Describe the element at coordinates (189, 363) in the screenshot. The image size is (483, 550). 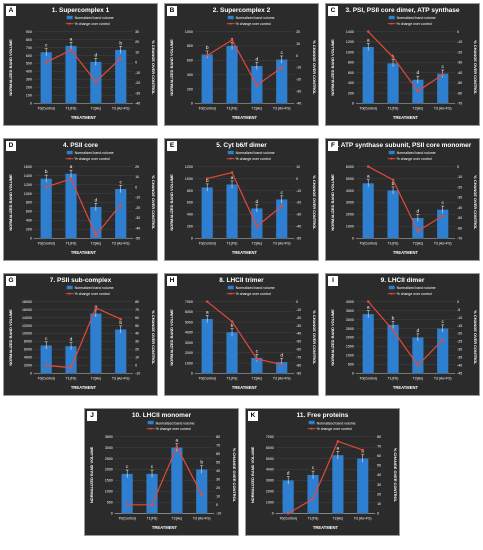
I see `y-tick-label: 1000` at that location.